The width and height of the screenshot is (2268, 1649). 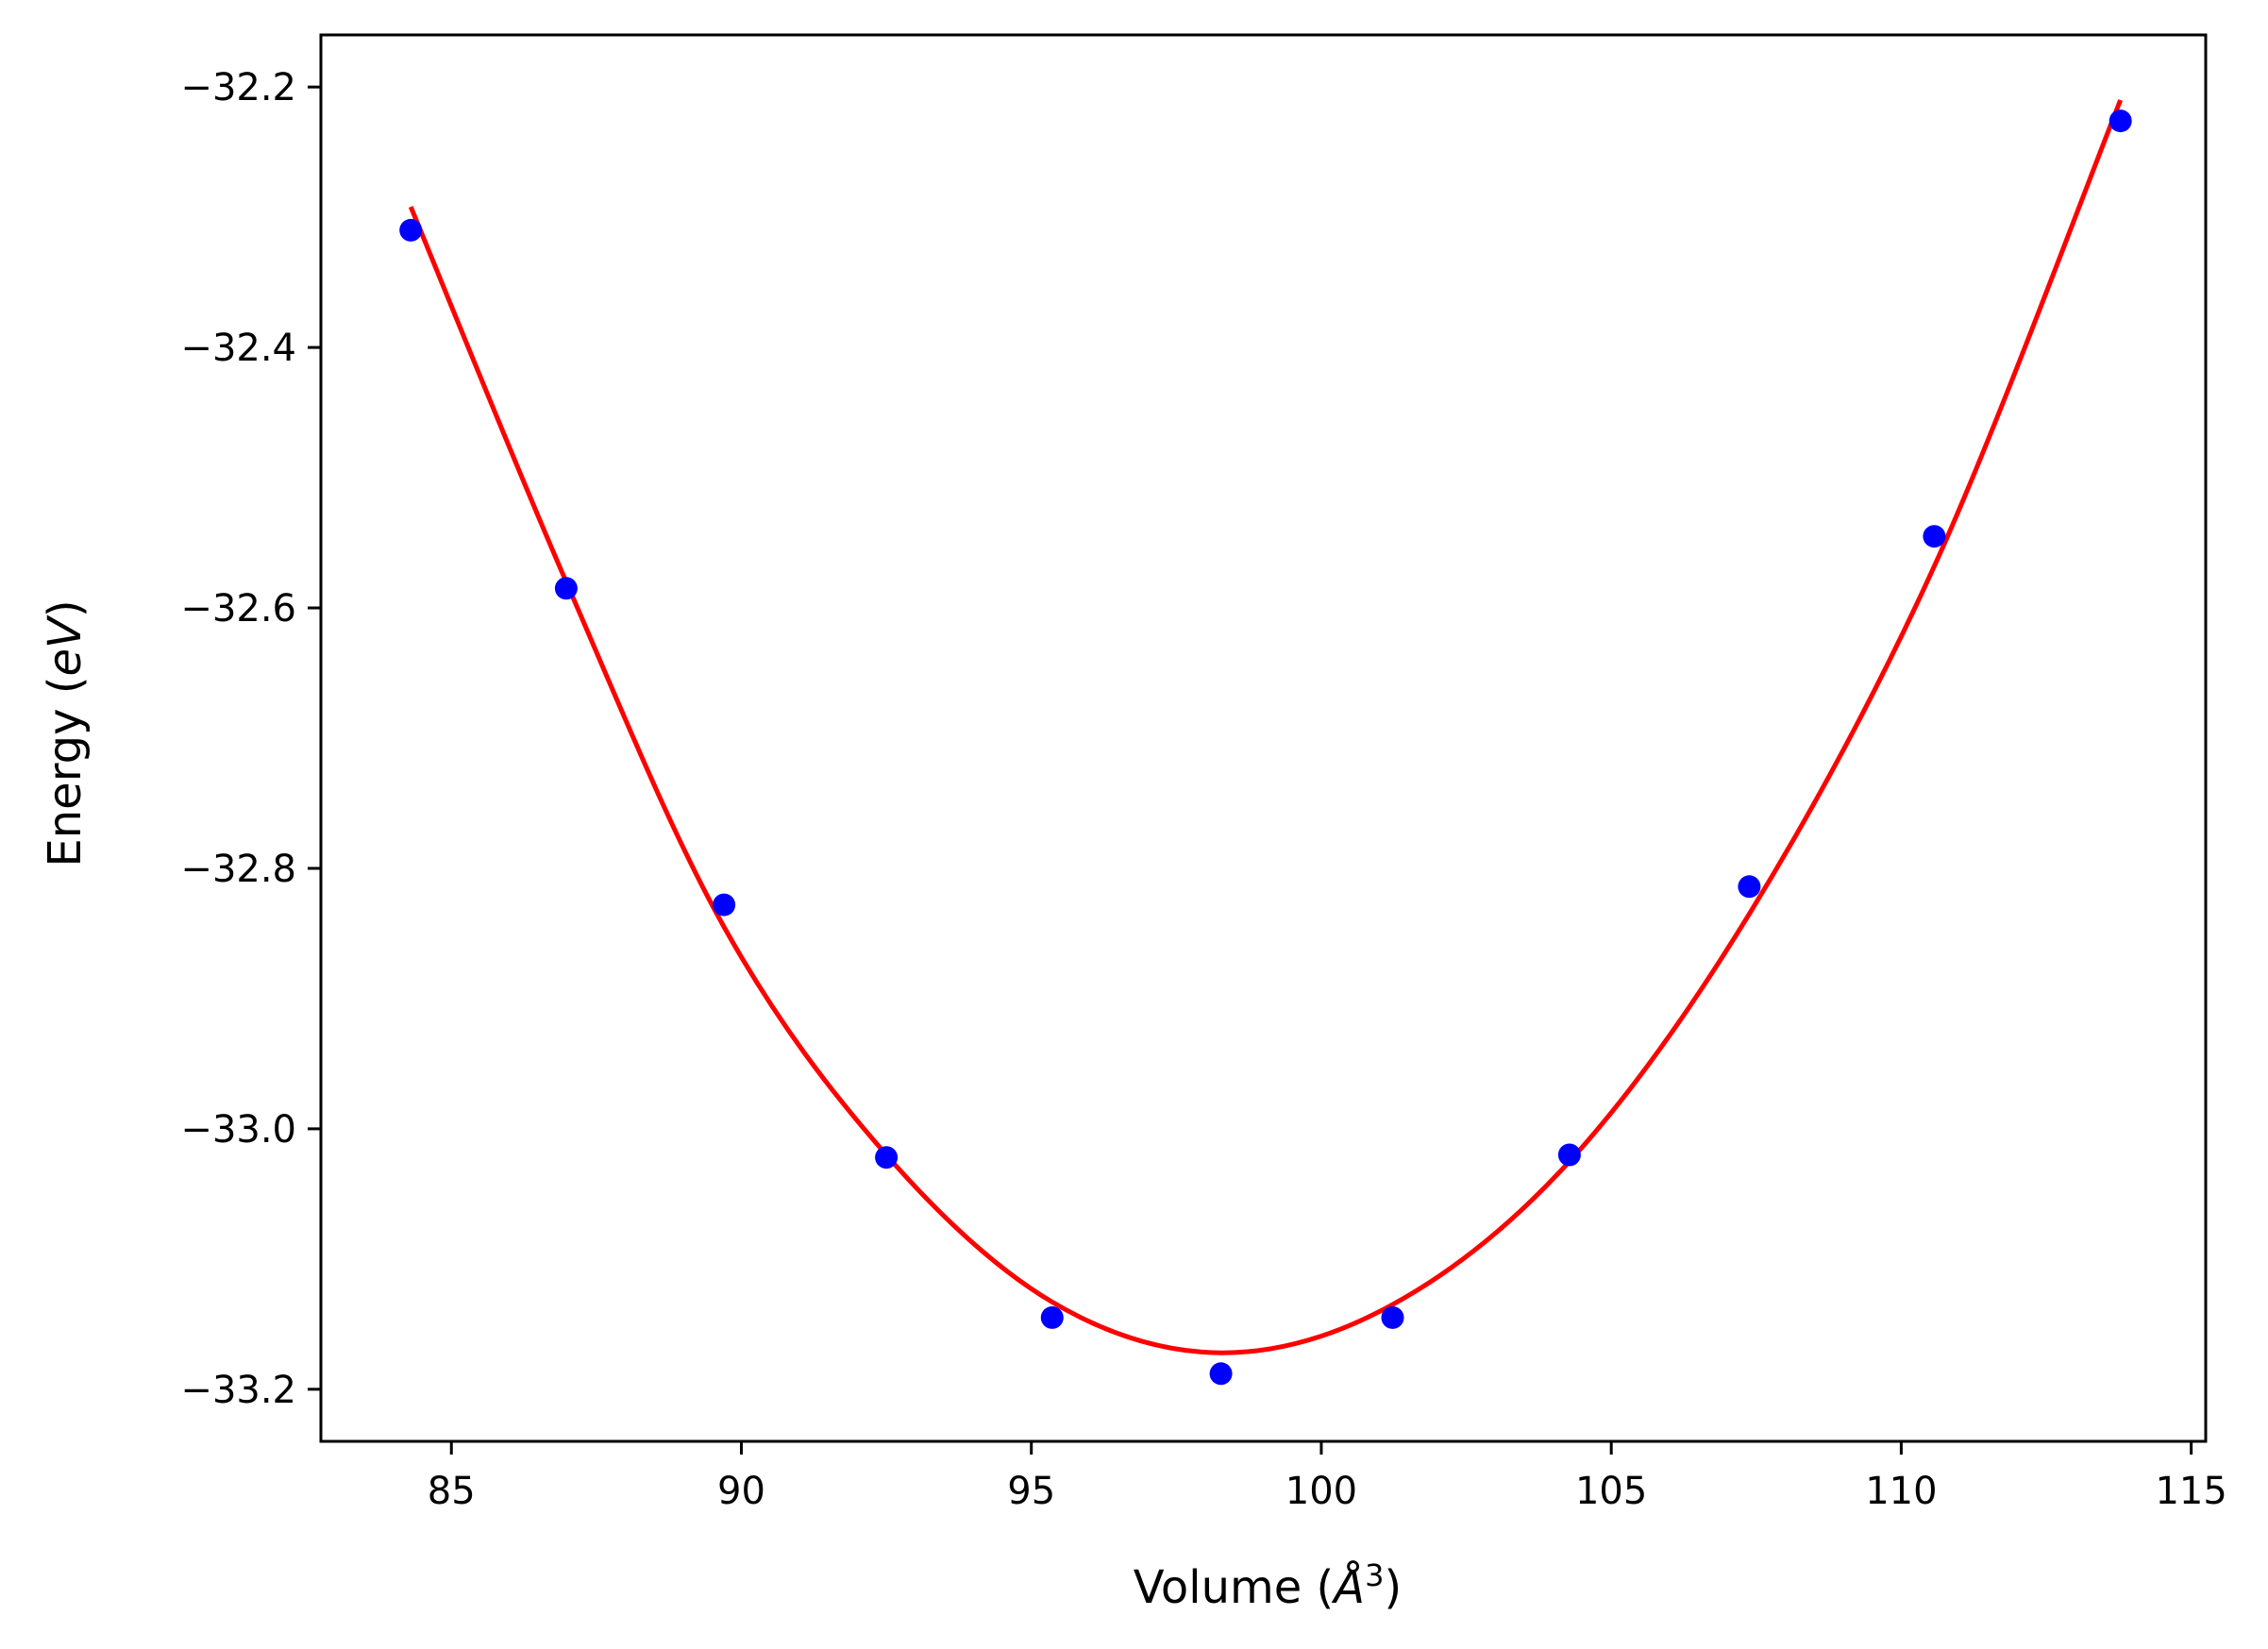 What do you see at coordinates (1393, 1587) in the screenshot?
I see `x-axis-label-close-paren: )` at bounding box center [1393, 1587].